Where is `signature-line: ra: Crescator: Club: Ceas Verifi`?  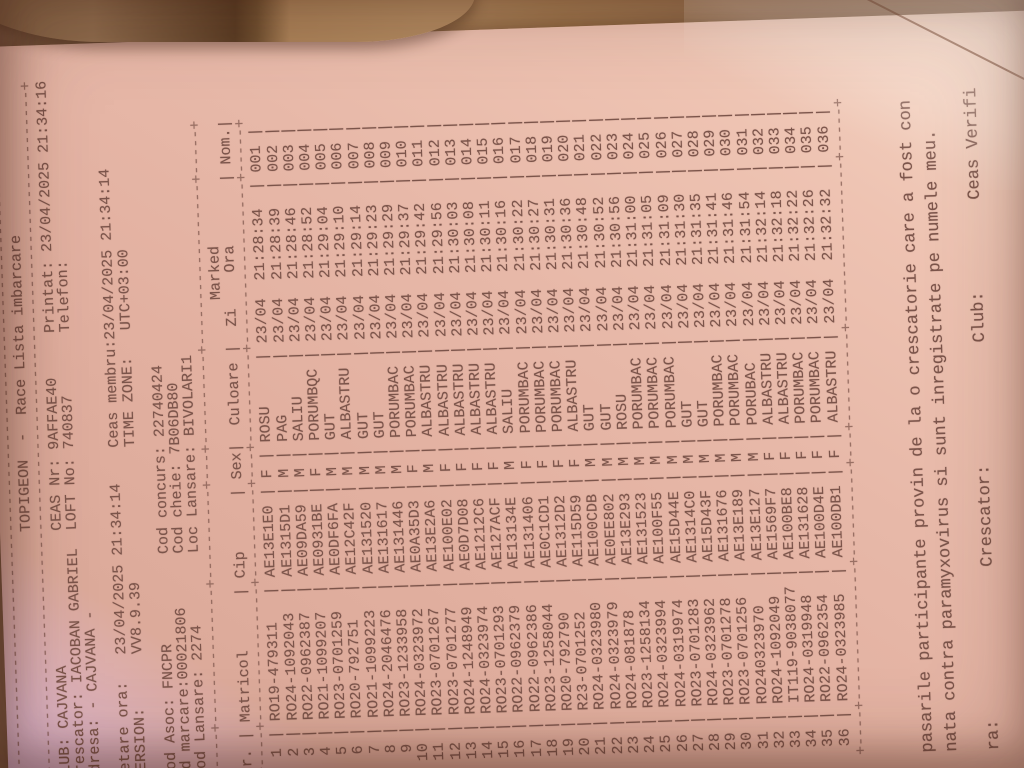 signature-line: ra: Crescator: Club: Ceas Verifi is located at coordinates (982, 381).